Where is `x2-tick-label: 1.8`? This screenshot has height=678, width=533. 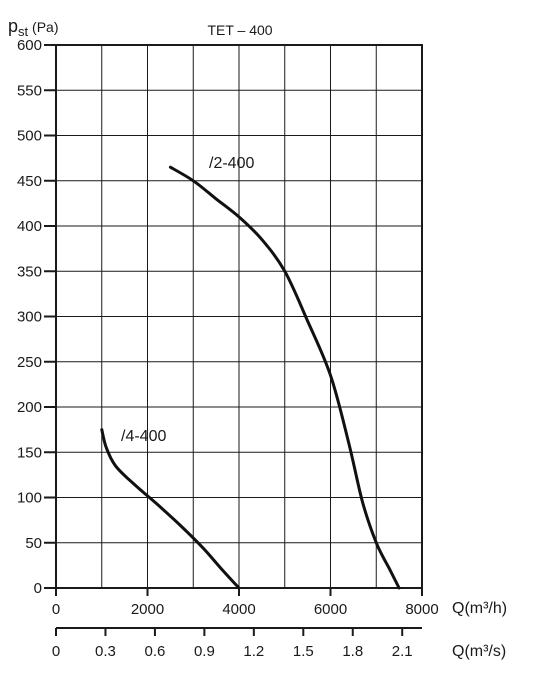 x2-tick-label: 1.8 is located at coordinates (352, 651).